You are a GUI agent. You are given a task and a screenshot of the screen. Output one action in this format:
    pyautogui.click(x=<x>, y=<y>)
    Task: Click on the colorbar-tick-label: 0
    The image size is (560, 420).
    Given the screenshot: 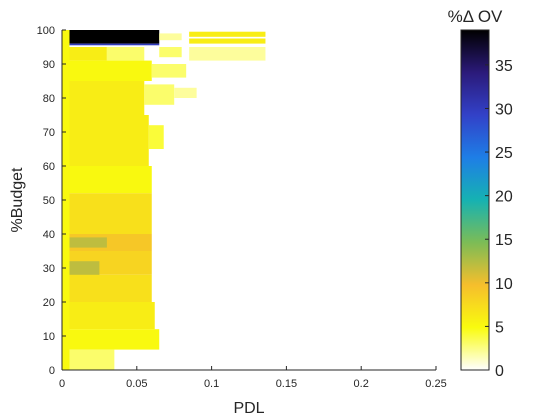 What is the action you would take?
    pyautogui.click(x=499, y=371)
    